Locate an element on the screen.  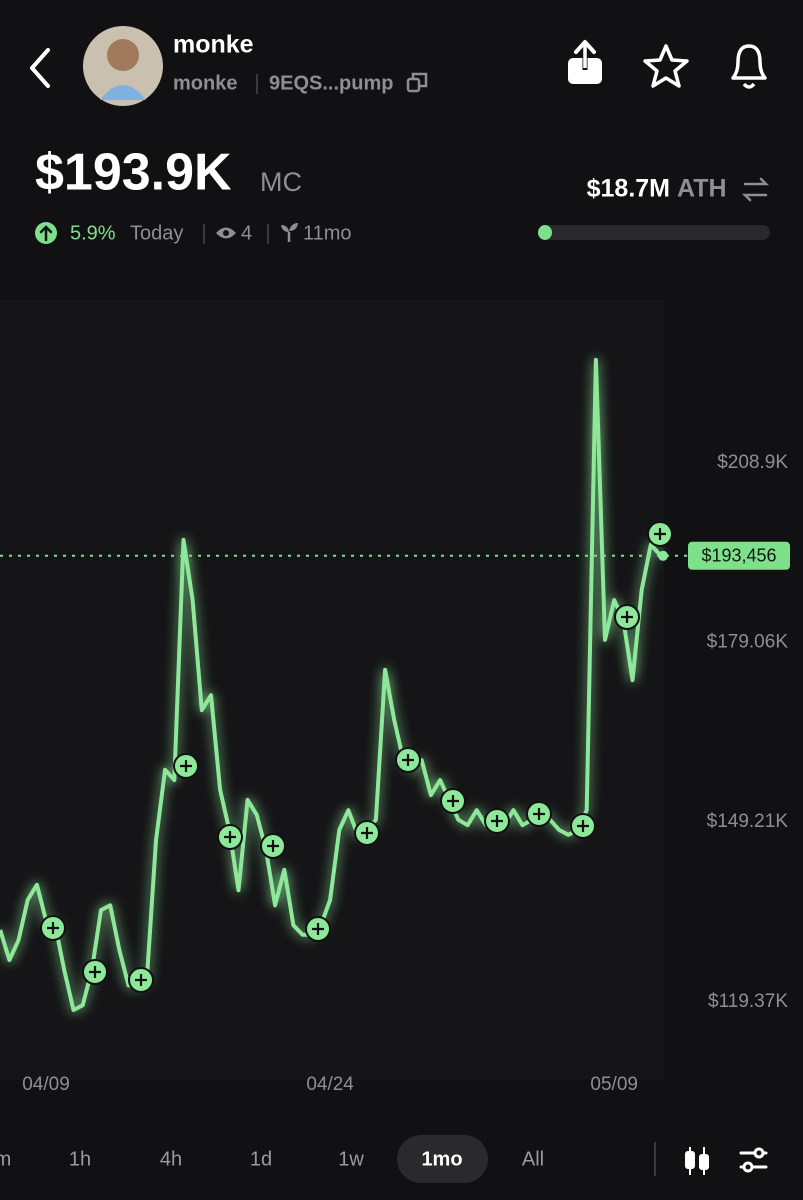
last-point is located at coordinates (663, 555).